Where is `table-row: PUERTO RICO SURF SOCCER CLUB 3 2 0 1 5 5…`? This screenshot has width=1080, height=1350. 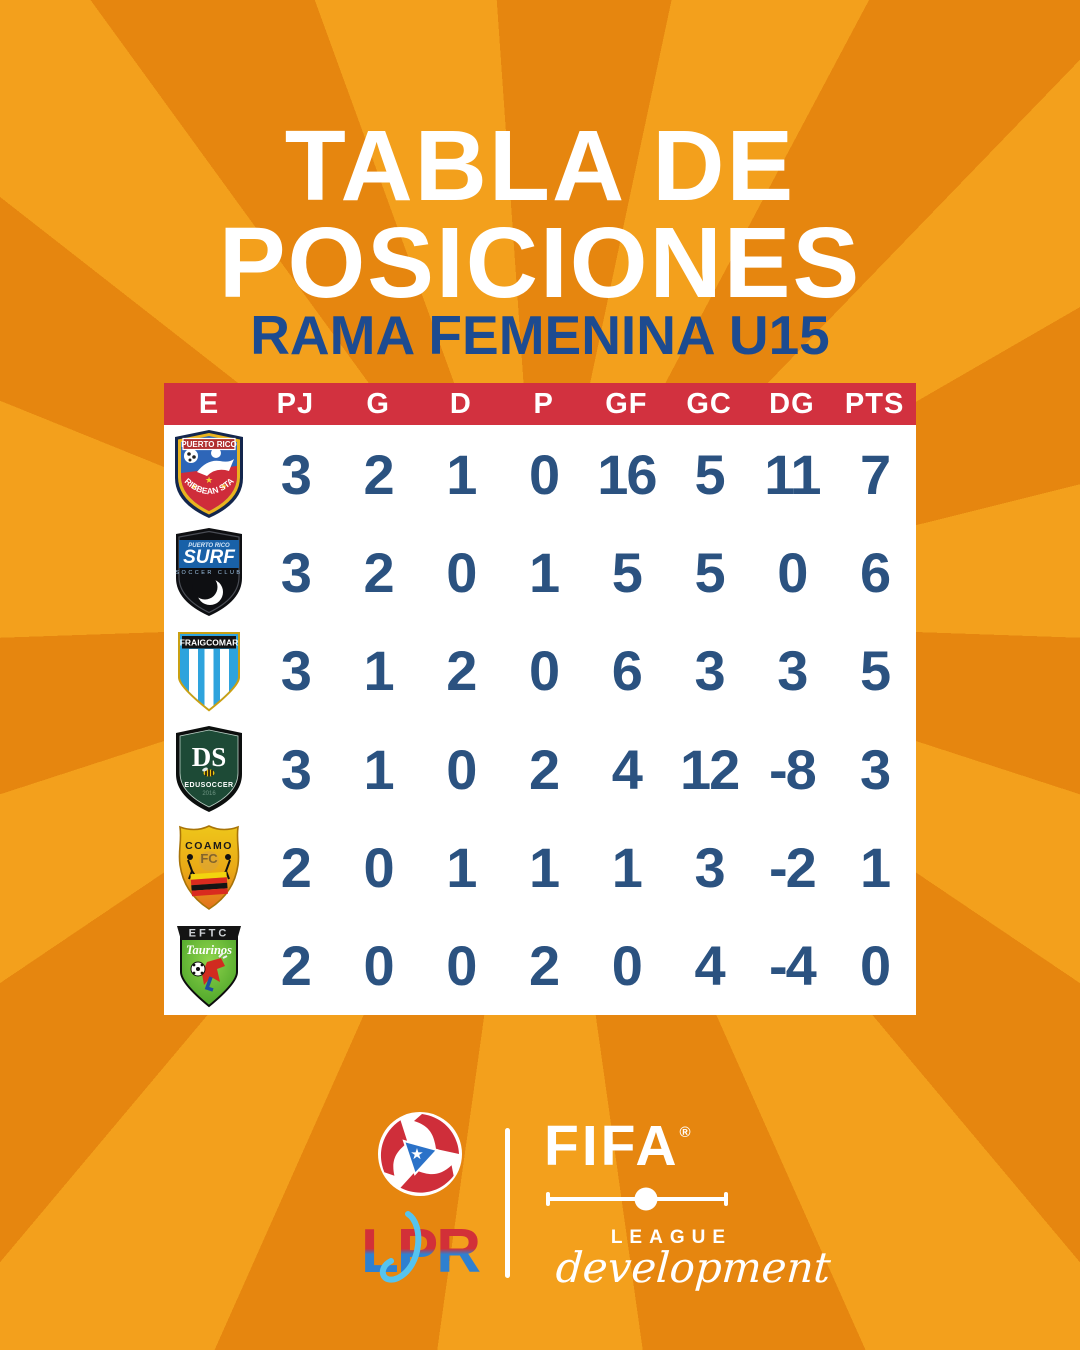 table-row: PUERTO RICO SURF SOCCER CLUB 3 2 0 1 5 5… is located at coordinates (540, 572).